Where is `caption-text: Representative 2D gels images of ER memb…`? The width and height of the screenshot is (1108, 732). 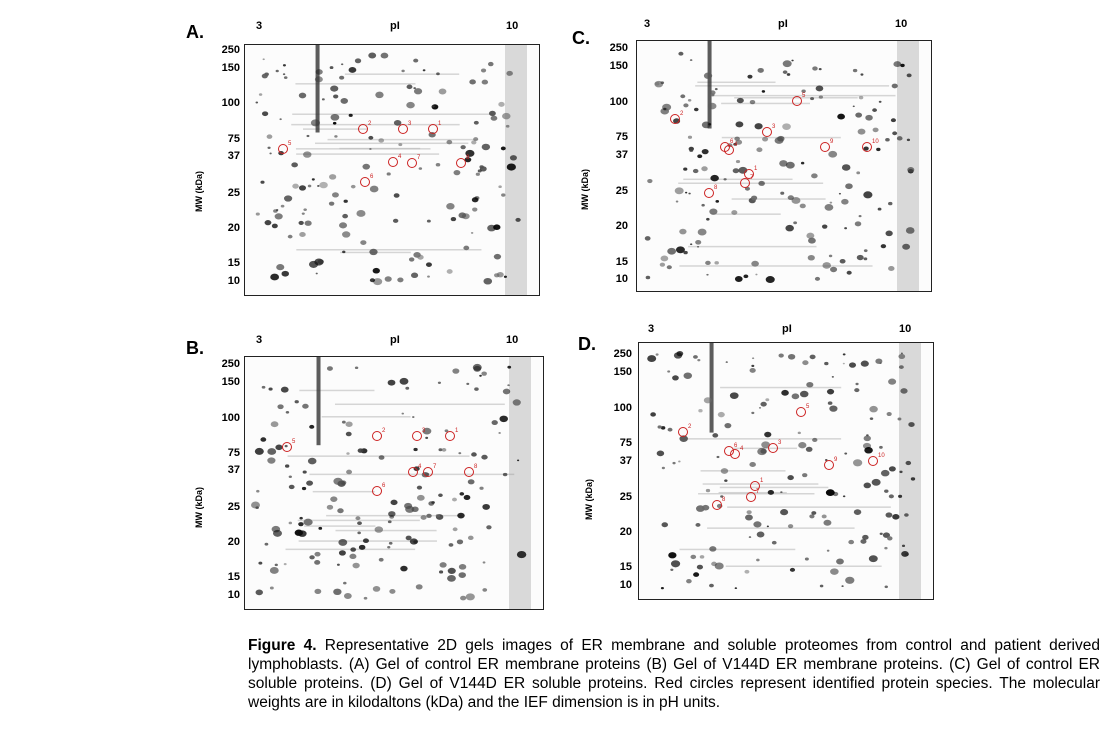
caption-text: Representative 2D gels images of ER memb… is located at coordinates (674, 674).